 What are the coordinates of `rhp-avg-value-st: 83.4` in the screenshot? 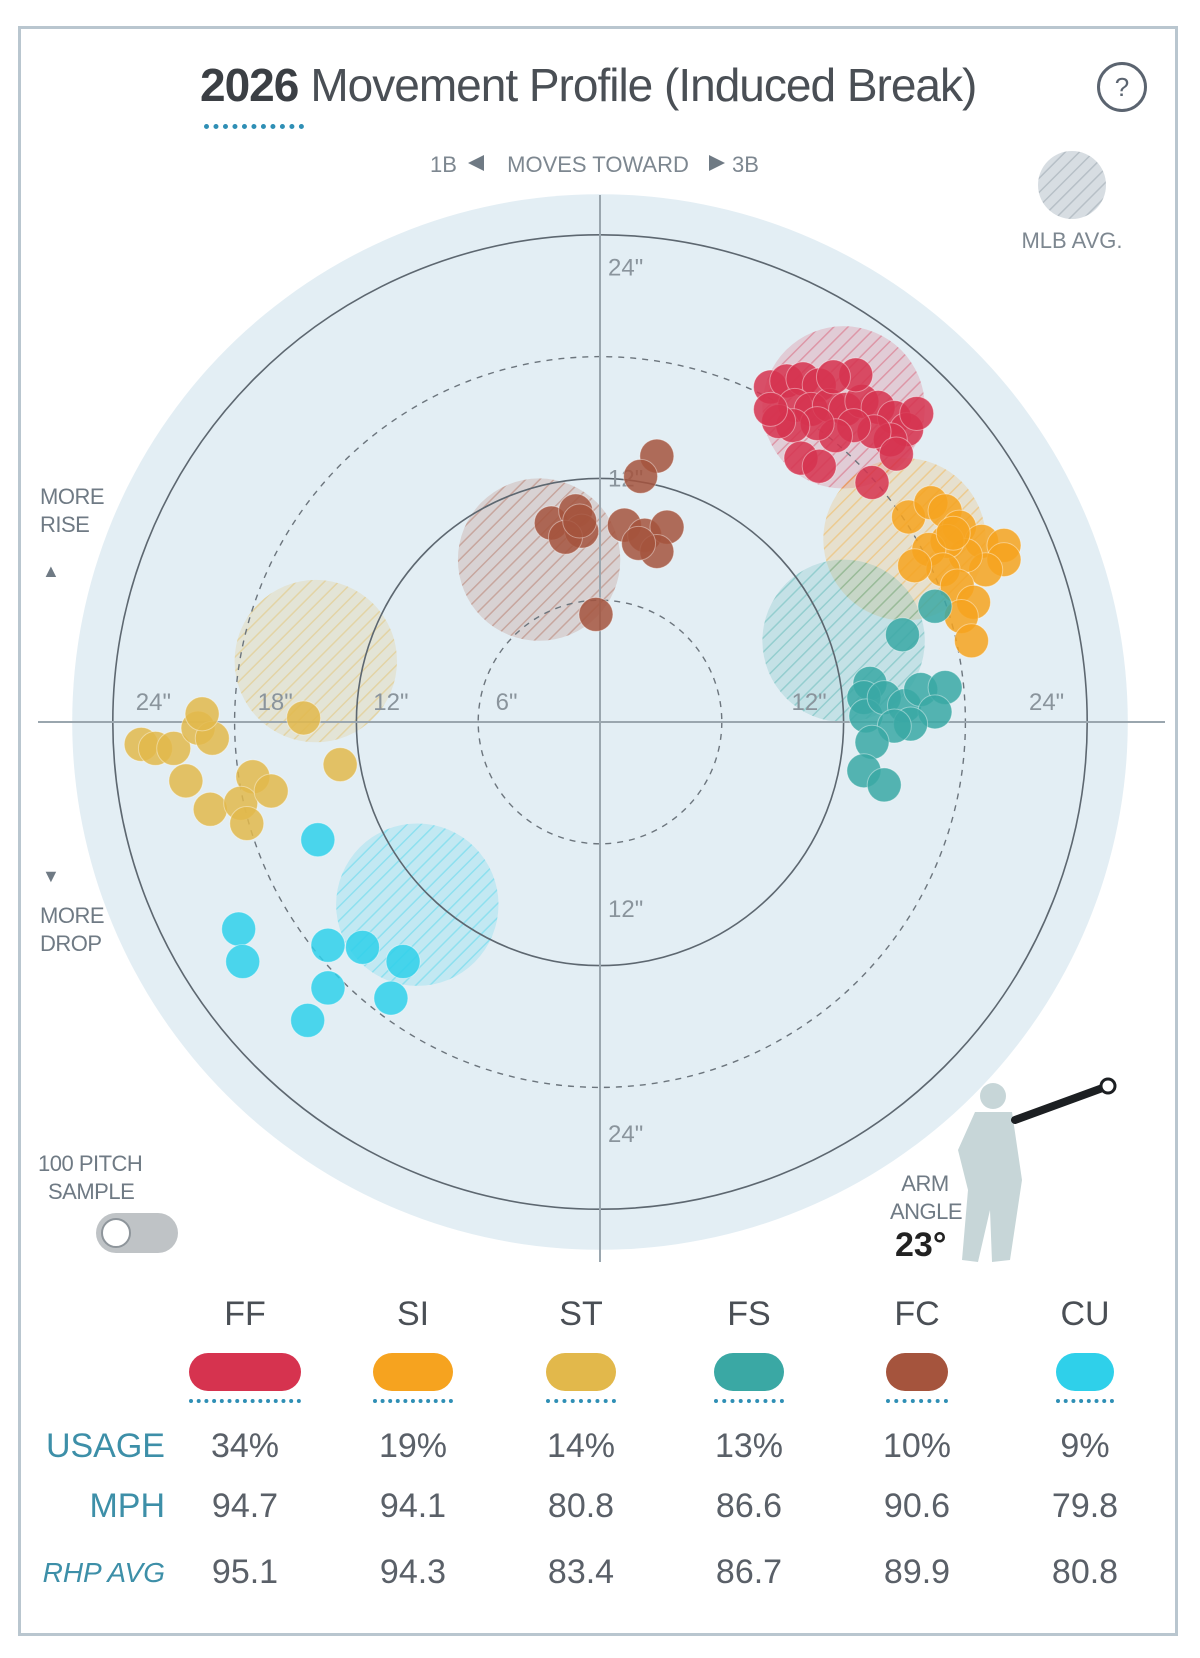 It's located at (581, 1572).